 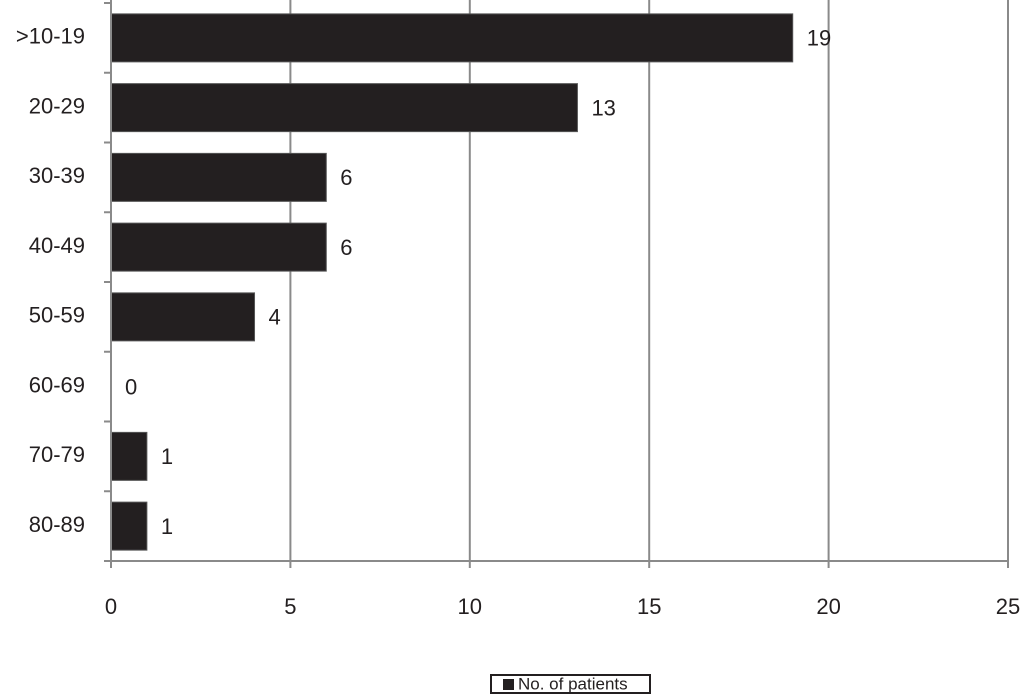 I want to click on legend-label: No. of patients, so click(x=573, y=683).